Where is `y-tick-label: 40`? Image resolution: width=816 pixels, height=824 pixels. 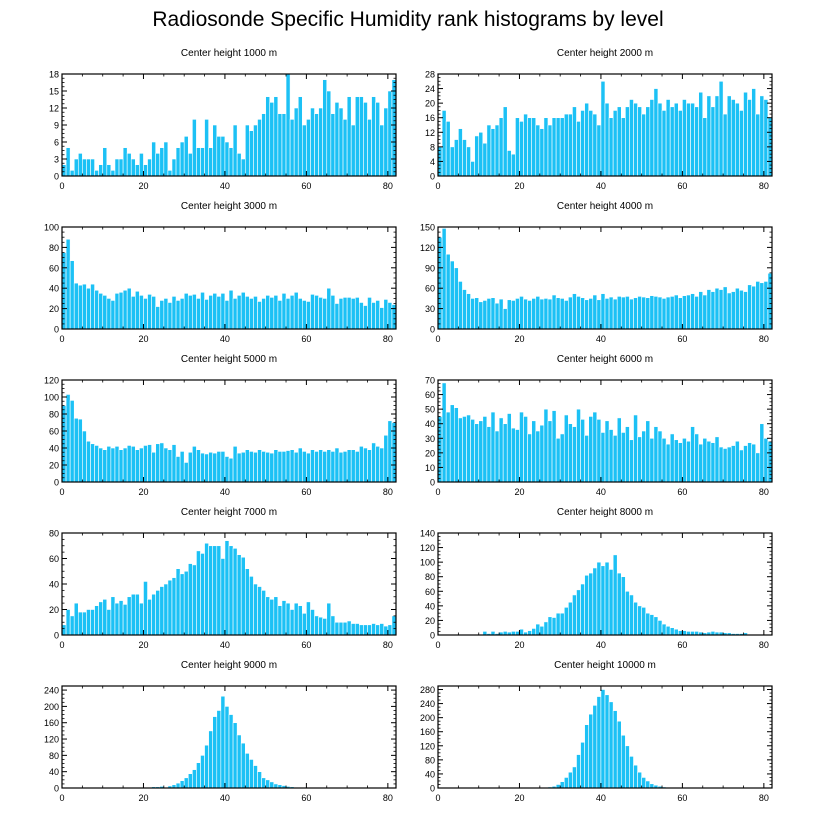 y-tick-label: 40 is located at coordinates (430, 606).